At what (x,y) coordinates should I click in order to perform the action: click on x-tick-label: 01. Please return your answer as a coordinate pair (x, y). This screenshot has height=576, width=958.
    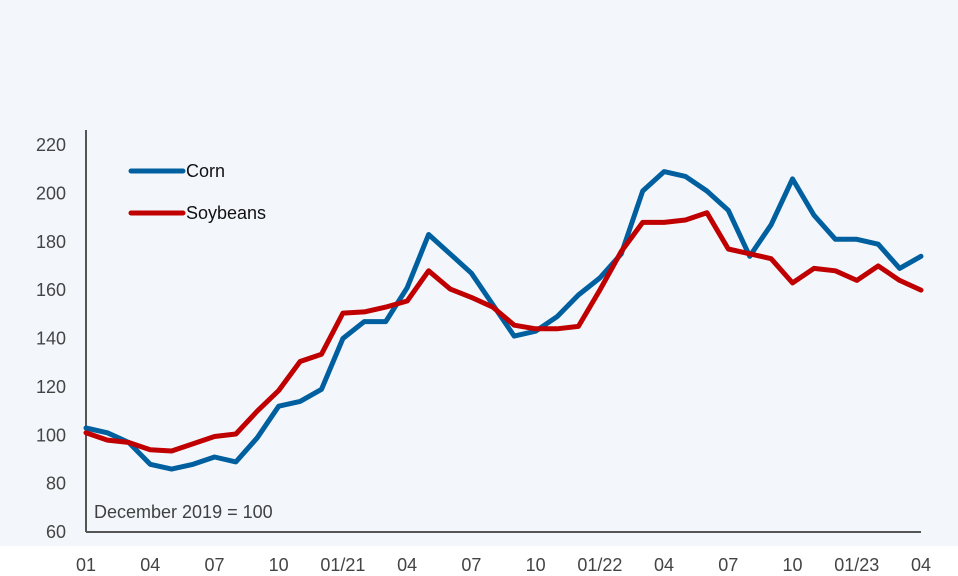
    Looking at the image, I should click on (86, 565).